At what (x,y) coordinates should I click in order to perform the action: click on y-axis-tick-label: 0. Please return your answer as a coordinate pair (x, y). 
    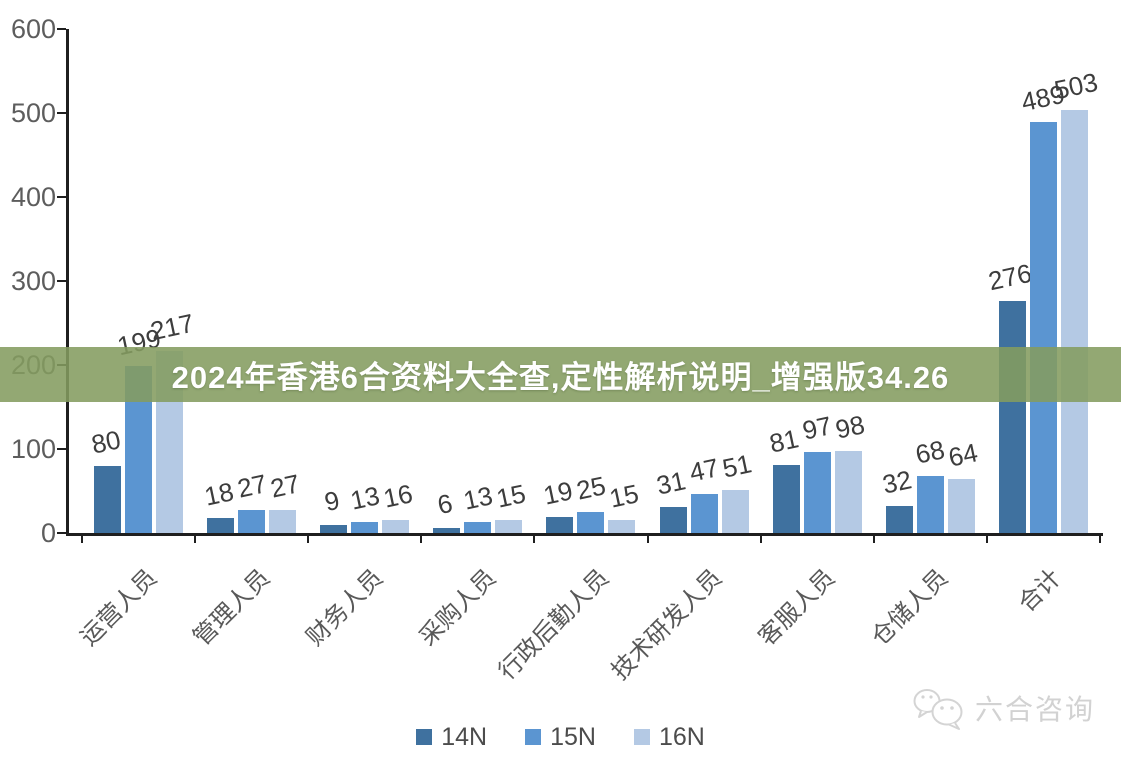
    Looking at the image, I should click on (48, 533).